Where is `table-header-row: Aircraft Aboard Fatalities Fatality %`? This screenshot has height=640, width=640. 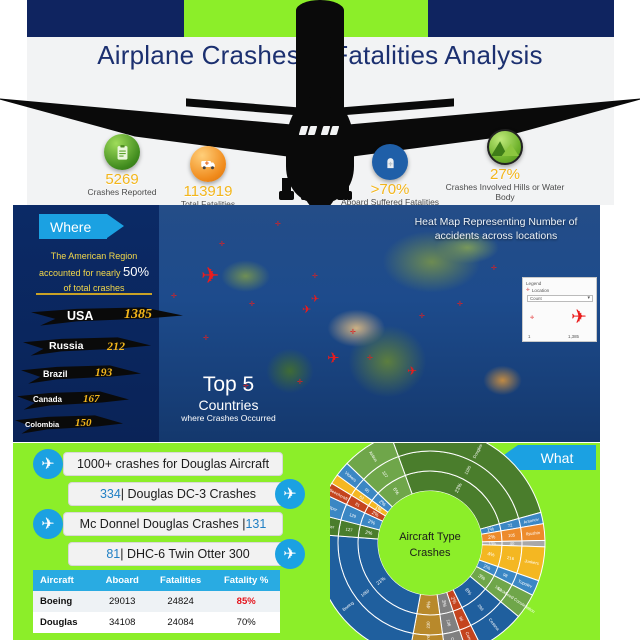 table-header-row: Aircraft Aboard Fatalities Fatality % is located at coordinates (156, 580).